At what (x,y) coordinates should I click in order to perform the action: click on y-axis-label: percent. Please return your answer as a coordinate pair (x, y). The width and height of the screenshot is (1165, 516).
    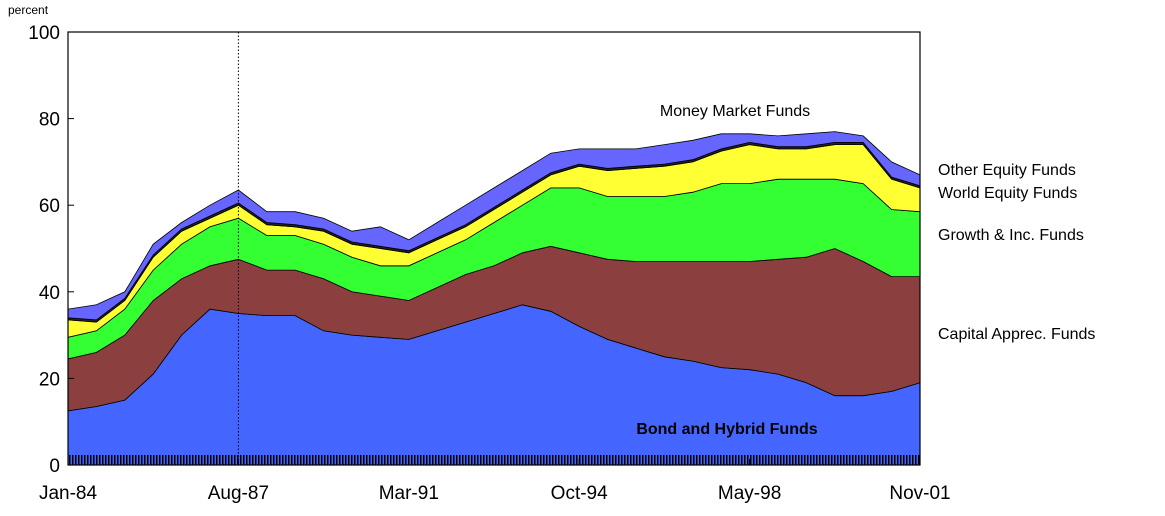
    Looking at the image, I should click on (28, 10).